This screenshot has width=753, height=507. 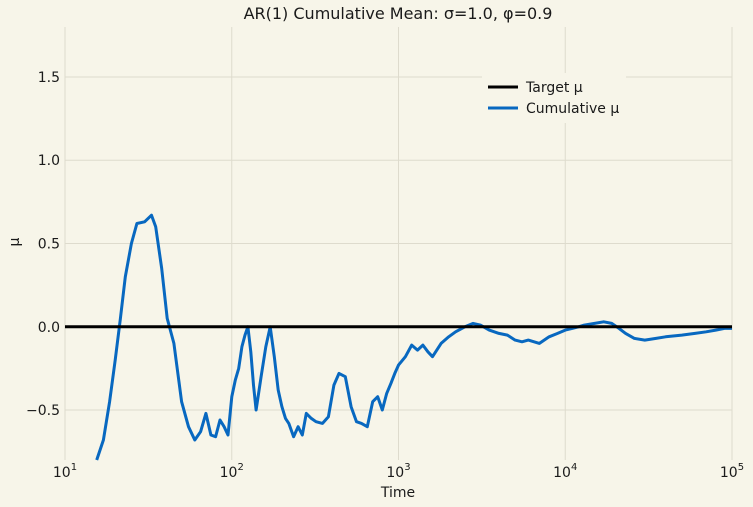 I want to click on x-axis-ticks: 10¹ 10² 10³ 10⁴ 10⁵, so click(x=398, y=471).